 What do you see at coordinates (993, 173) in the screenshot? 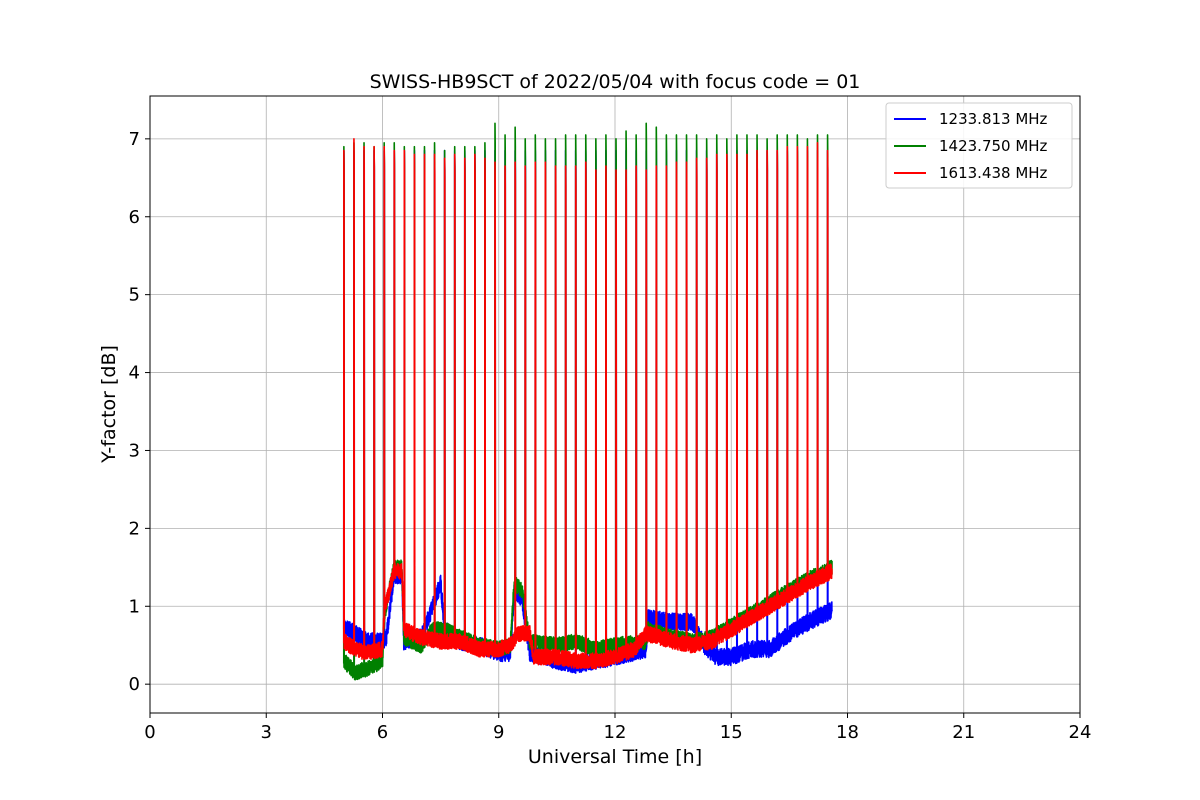
I see `legend-entry-label: 1613.438 MHz` at bounding box center [993, 173].